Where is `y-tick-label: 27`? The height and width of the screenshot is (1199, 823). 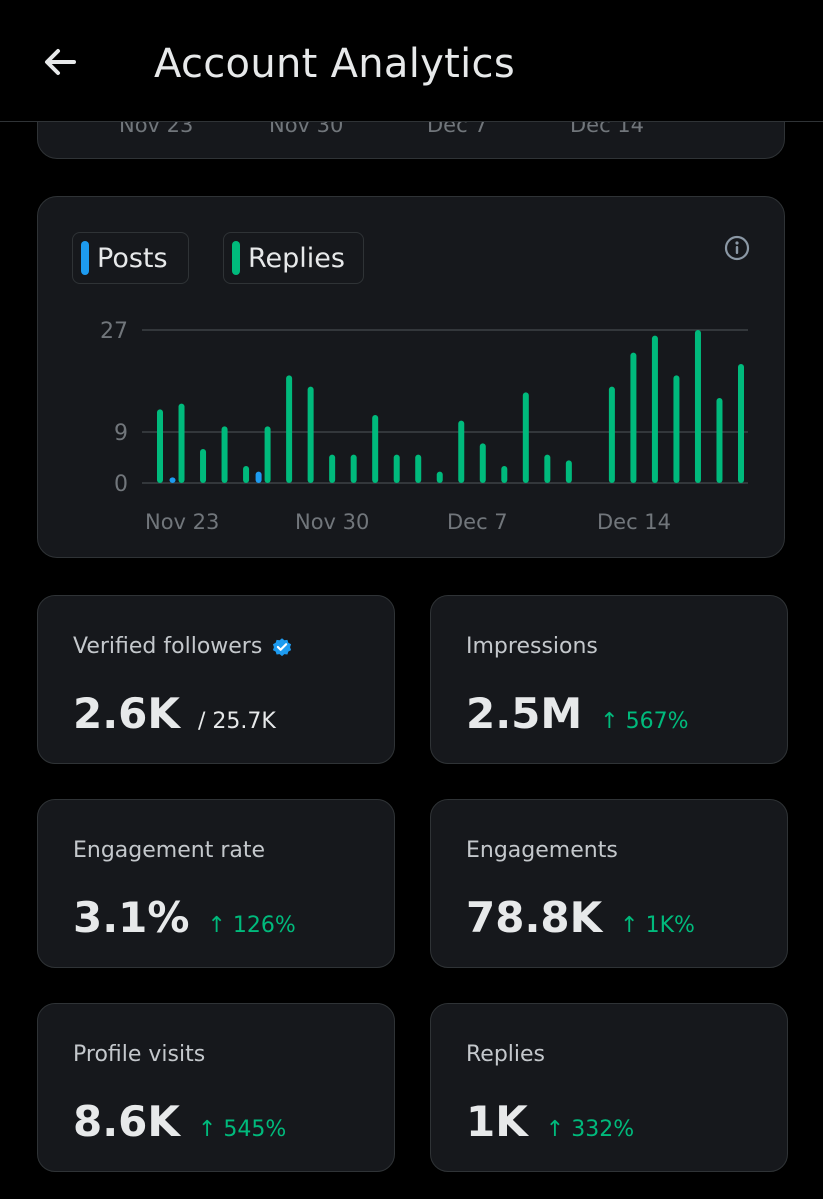
y-tick-label: 27 is located at coordinates (114, 331).